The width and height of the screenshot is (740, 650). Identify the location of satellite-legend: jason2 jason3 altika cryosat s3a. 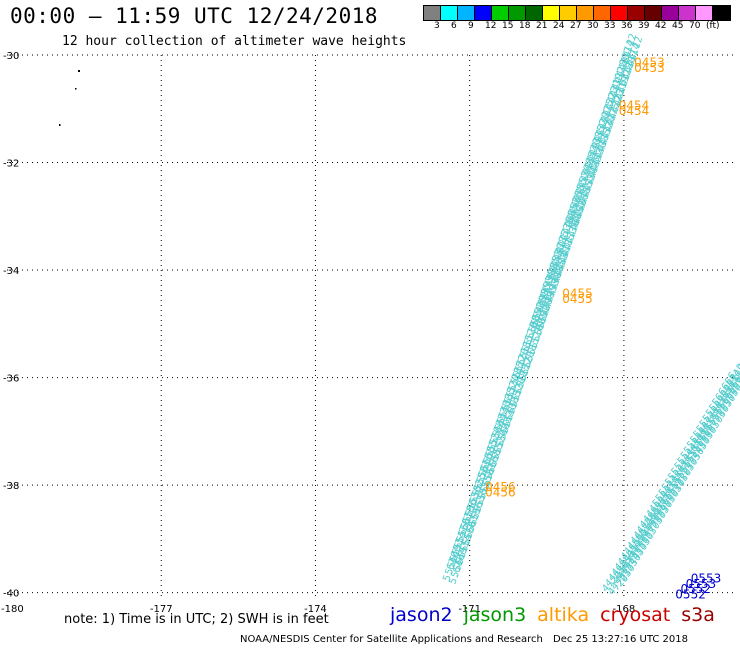
(558, 615).